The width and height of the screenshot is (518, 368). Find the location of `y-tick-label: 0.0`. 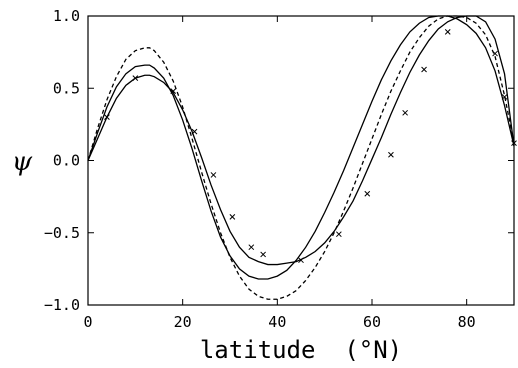

y-tick-label: 0.0 is located at coordinates (66, 161).